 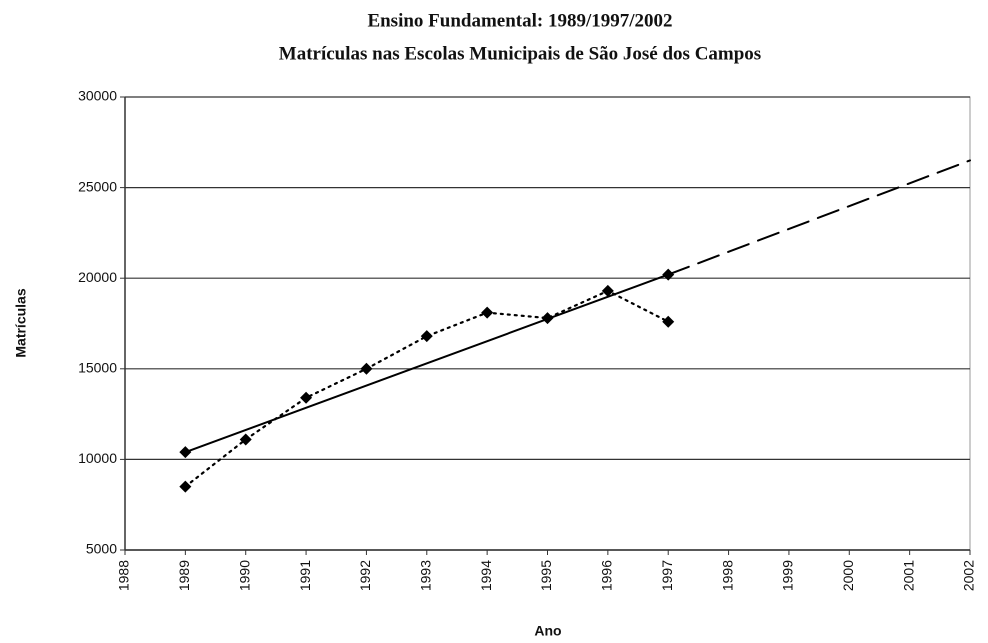 I want to click on y-tick-label: 10000, so click(x=97, y=458).